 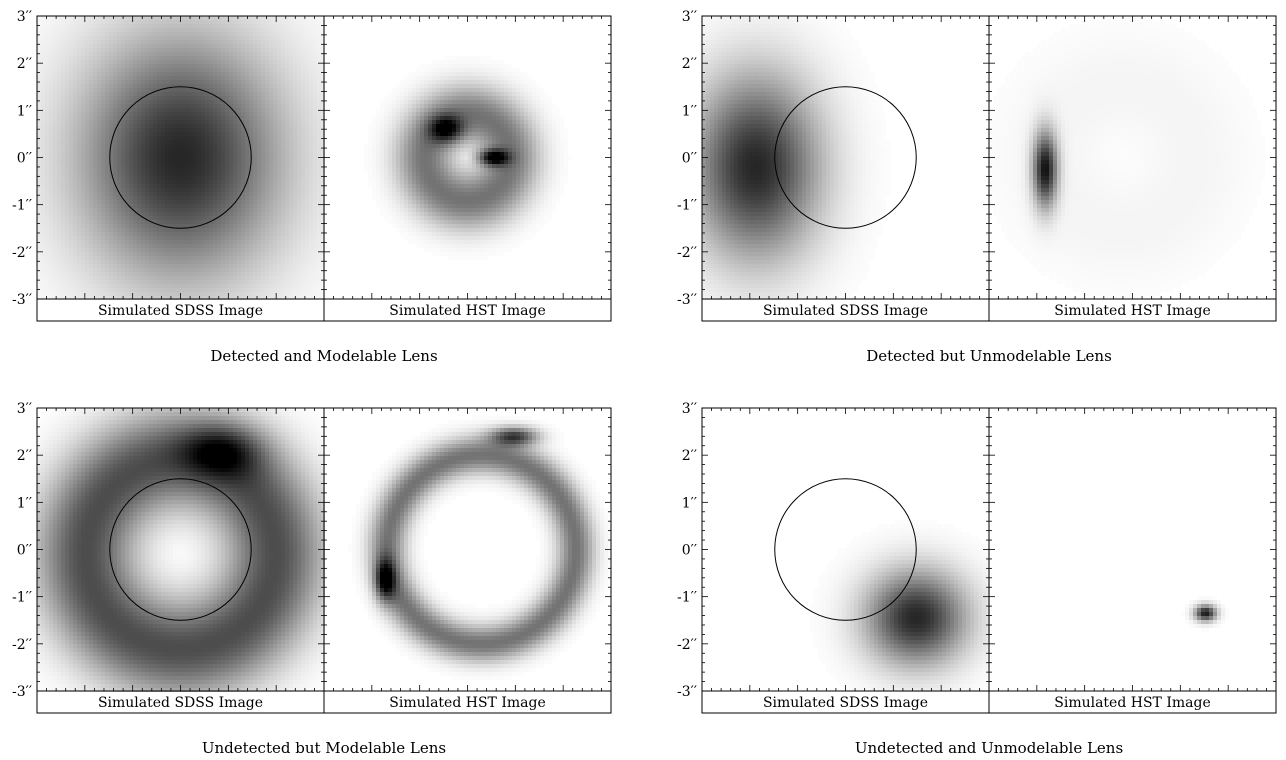 I want to click on panel-caption: Undetected and Unmodelable Lens, so click(x=989, y=748).